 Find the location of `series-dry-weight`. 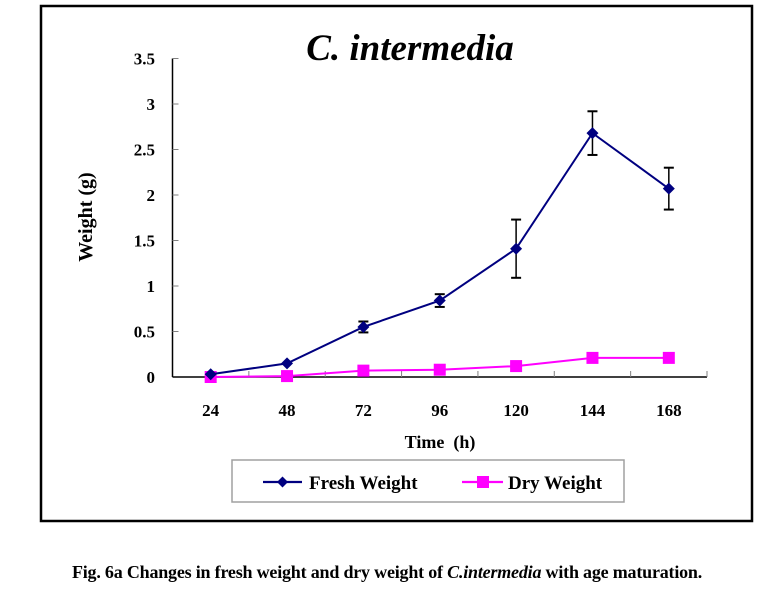

series-dry-weight is located at coordinates (439, 367).